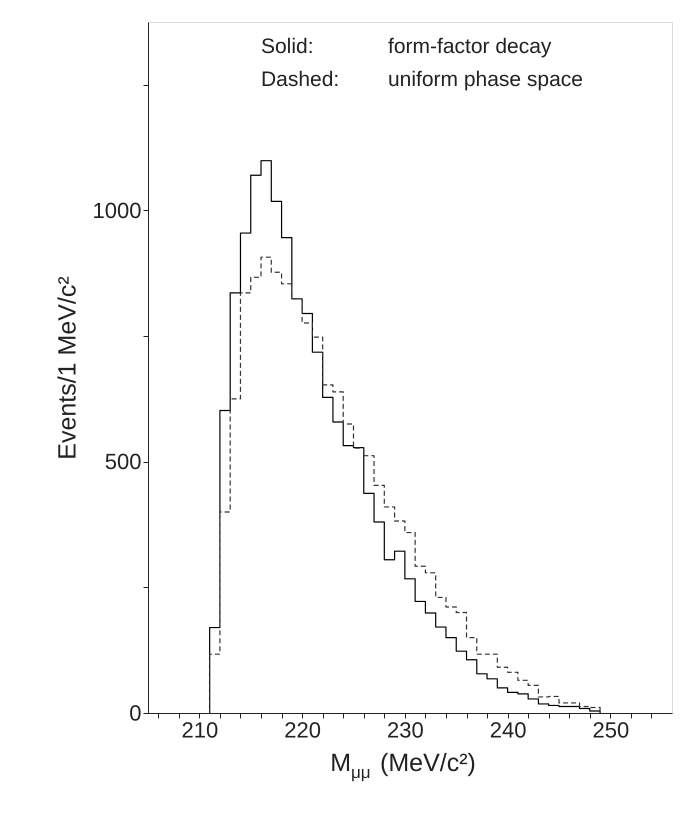 This screenshot has width=689, height=815. What do you see at coordinates (470, 46) in the screenshot?
I see `annotation: form-factor decay` at bounding box center [470, 46].